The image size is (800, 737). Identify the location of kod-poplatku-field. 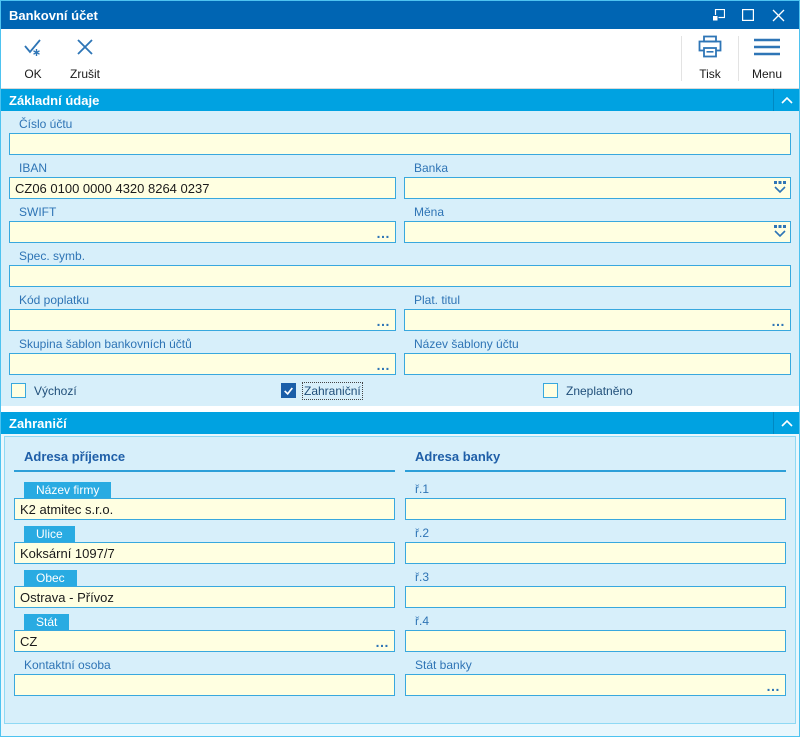
(202, 320).